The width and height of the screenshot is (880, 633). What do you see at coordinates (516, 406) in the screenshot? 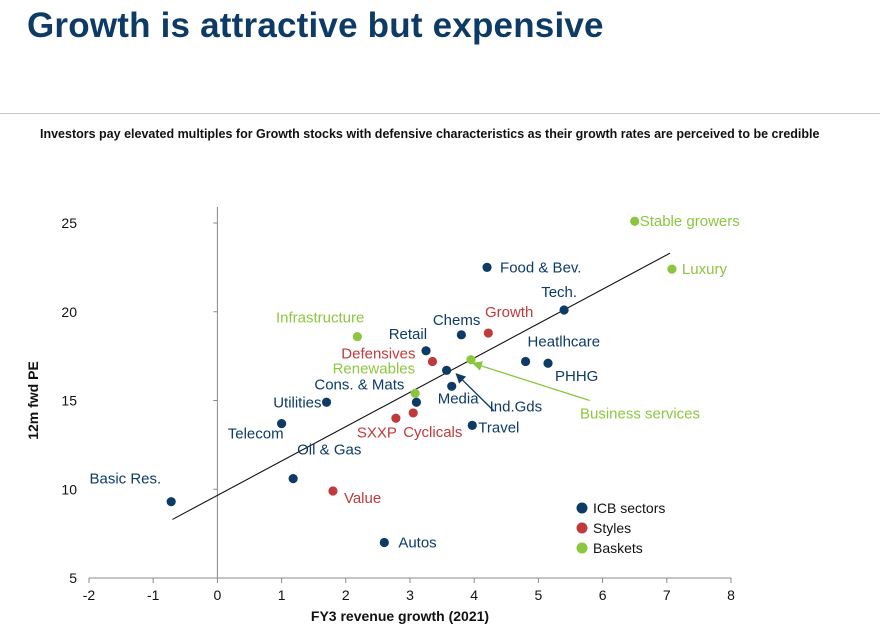
I see `point-label: Ind.Gds` at bounding box center [516, 406].